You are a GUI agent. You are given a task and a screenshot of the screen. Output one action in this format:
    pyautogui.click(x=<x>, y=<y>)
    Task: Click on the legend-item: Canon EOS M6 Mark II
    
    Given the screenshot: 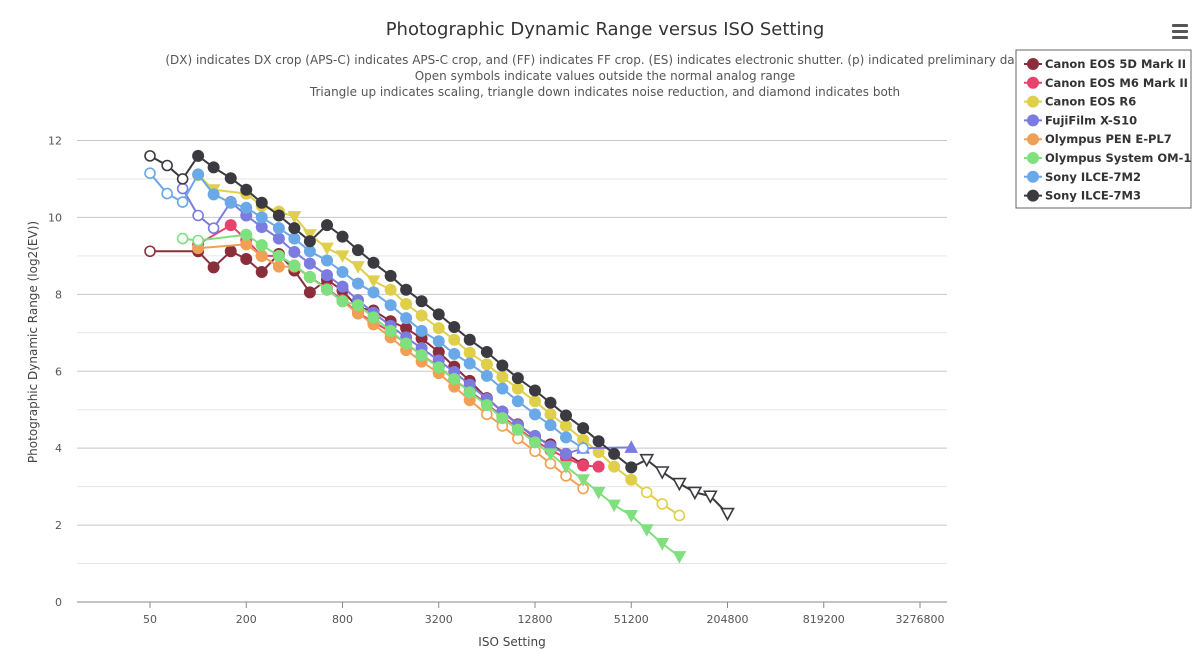 What is the action you would take?
    pyautogui.click(x=1106, y=83)
    